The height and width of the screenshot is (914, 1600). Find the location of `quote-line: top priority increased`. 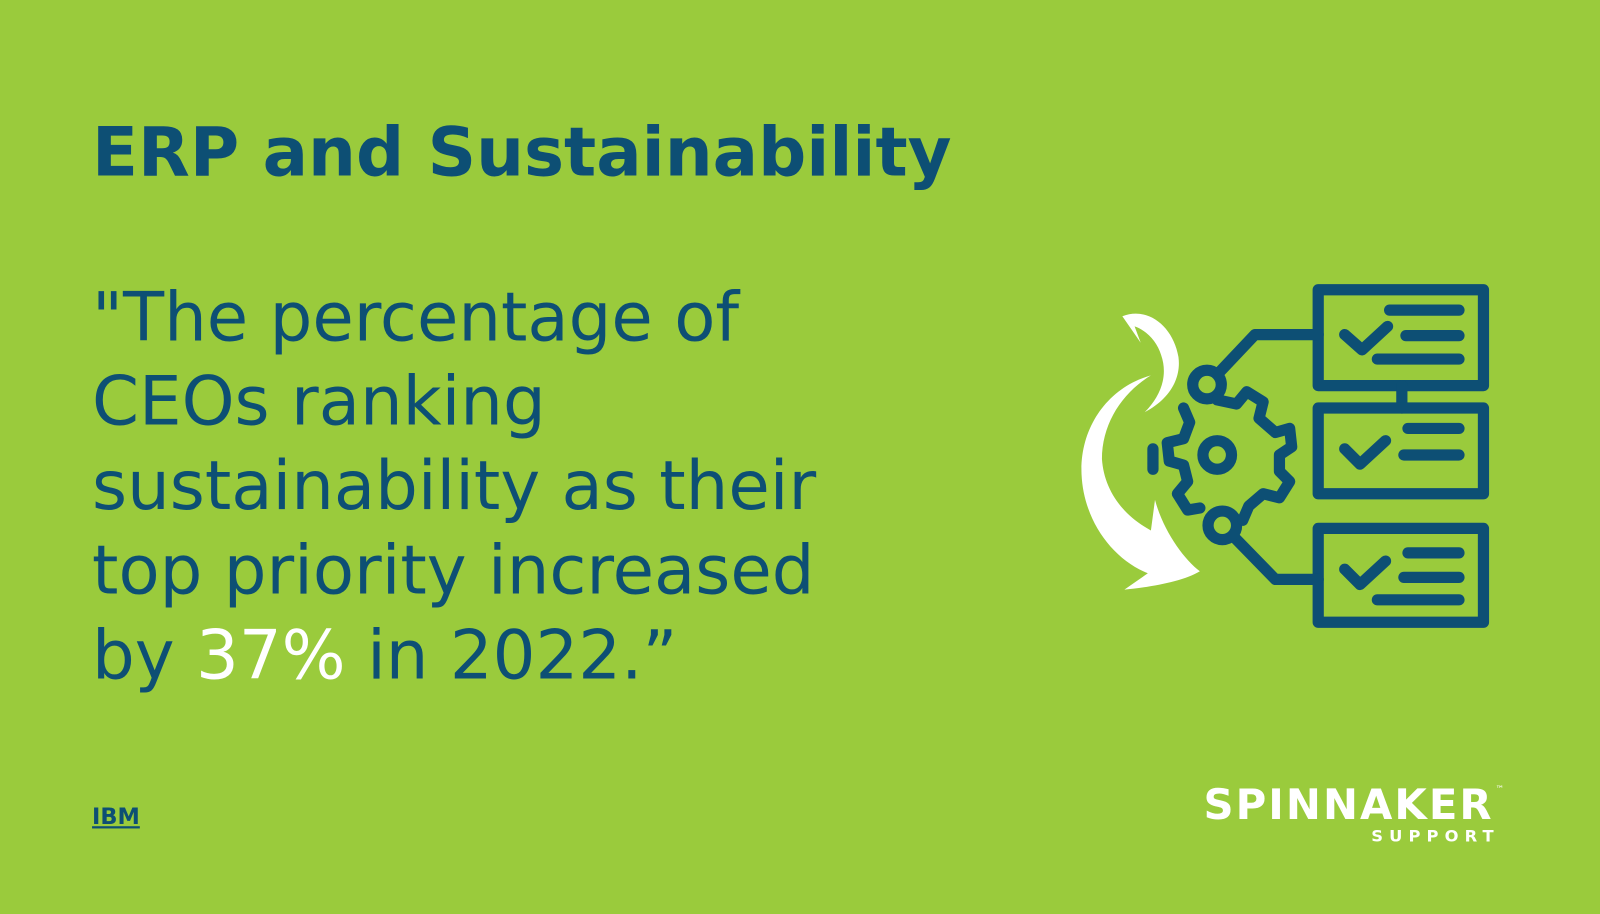

quote-line: top priority increased is located at coordinates (453, 571).